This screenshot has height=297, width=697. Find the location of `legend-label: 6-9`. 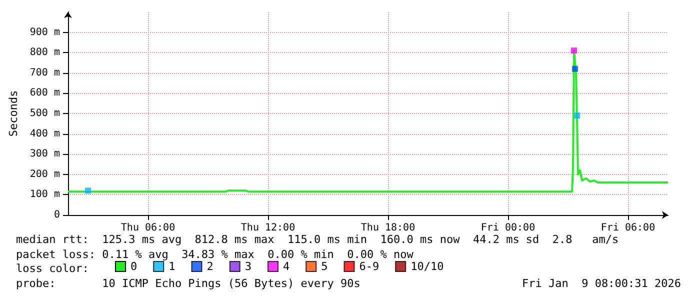

legend-label: 6-9 is located at coordinates (369, 266).